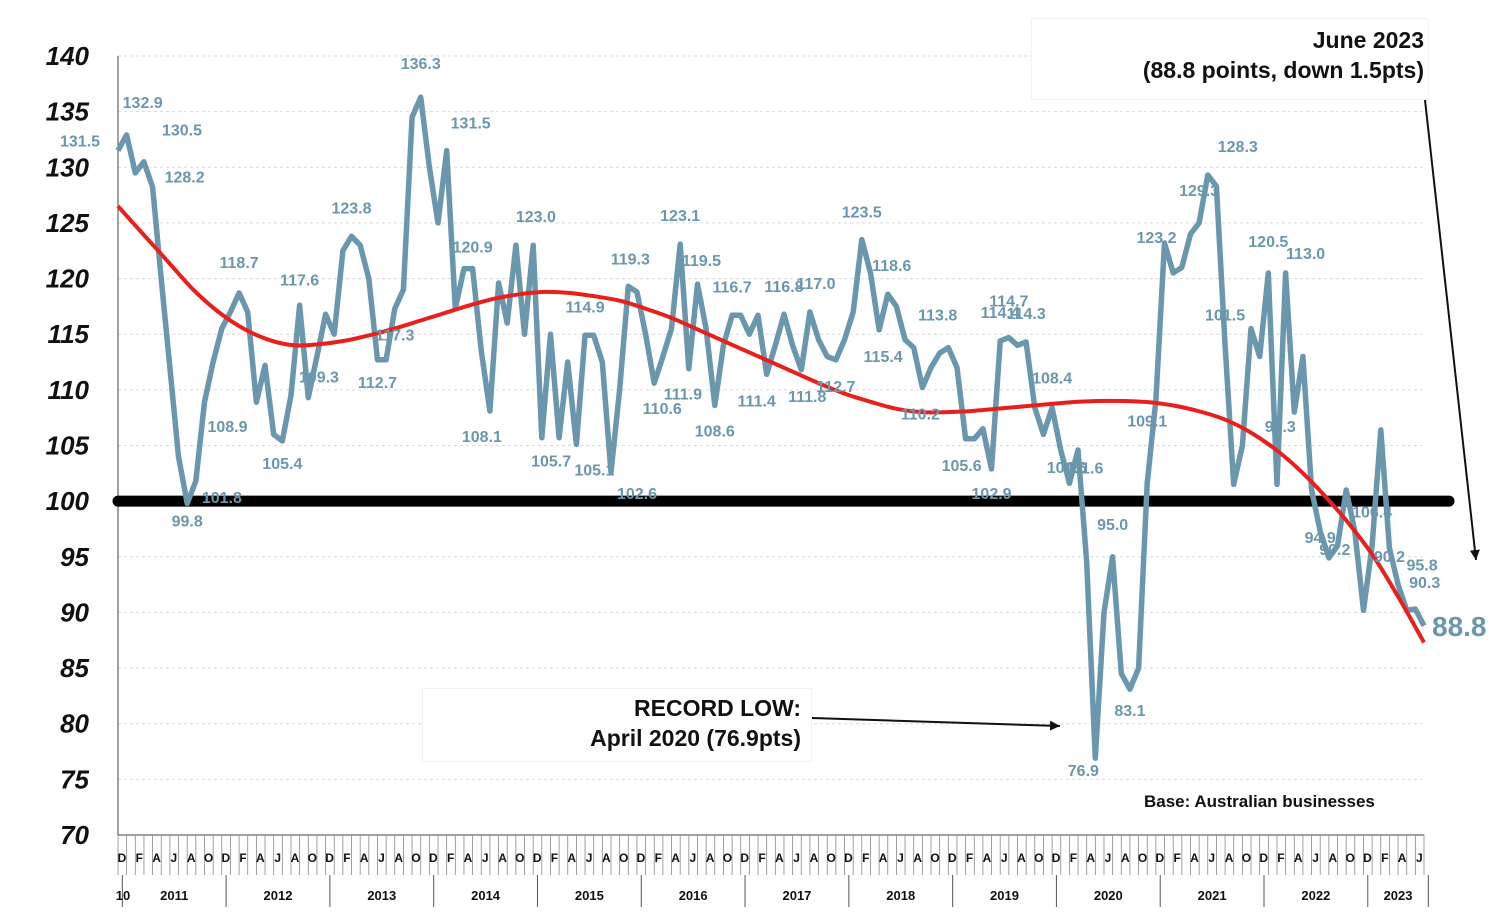 This screenshot has height=916, width=1509. I want to click on data-label: 118.7, so click(239, 263).